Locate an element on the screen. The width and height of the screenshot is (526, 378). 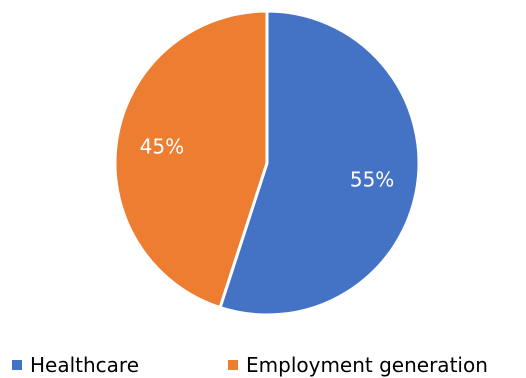
pie-data-labels: 55% 45% is located at coordinates (267, 162).